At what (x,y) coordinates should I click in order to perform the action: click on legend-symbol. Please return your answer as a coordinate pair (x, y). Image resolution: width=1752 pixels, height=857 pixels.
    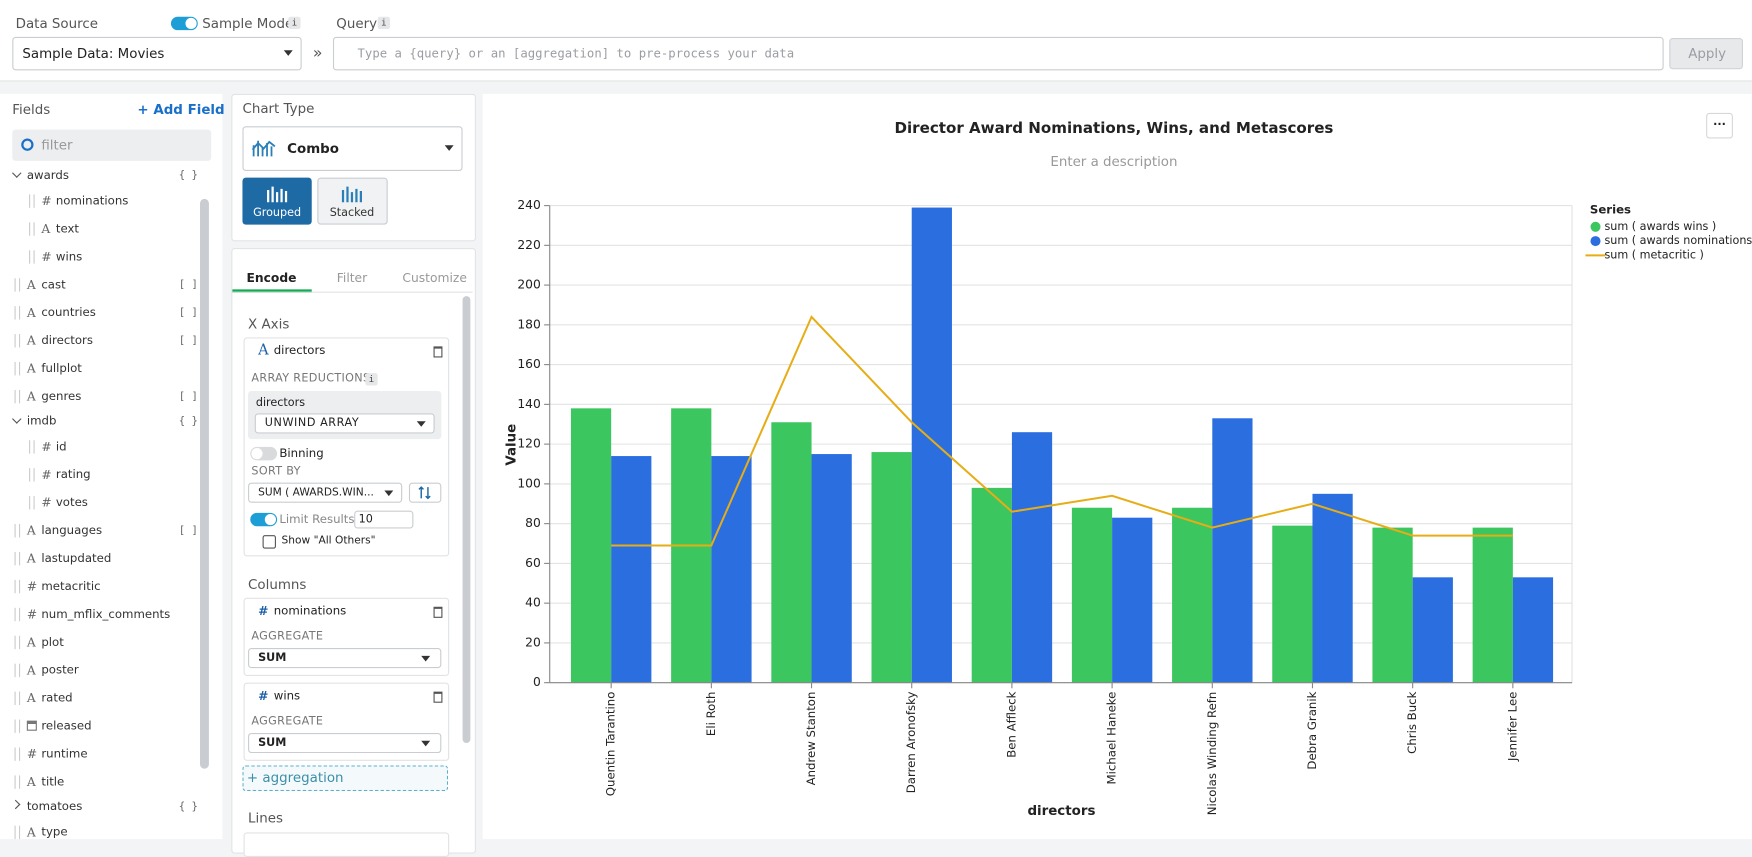
    Looking at the image, I should click on (1595, 241).